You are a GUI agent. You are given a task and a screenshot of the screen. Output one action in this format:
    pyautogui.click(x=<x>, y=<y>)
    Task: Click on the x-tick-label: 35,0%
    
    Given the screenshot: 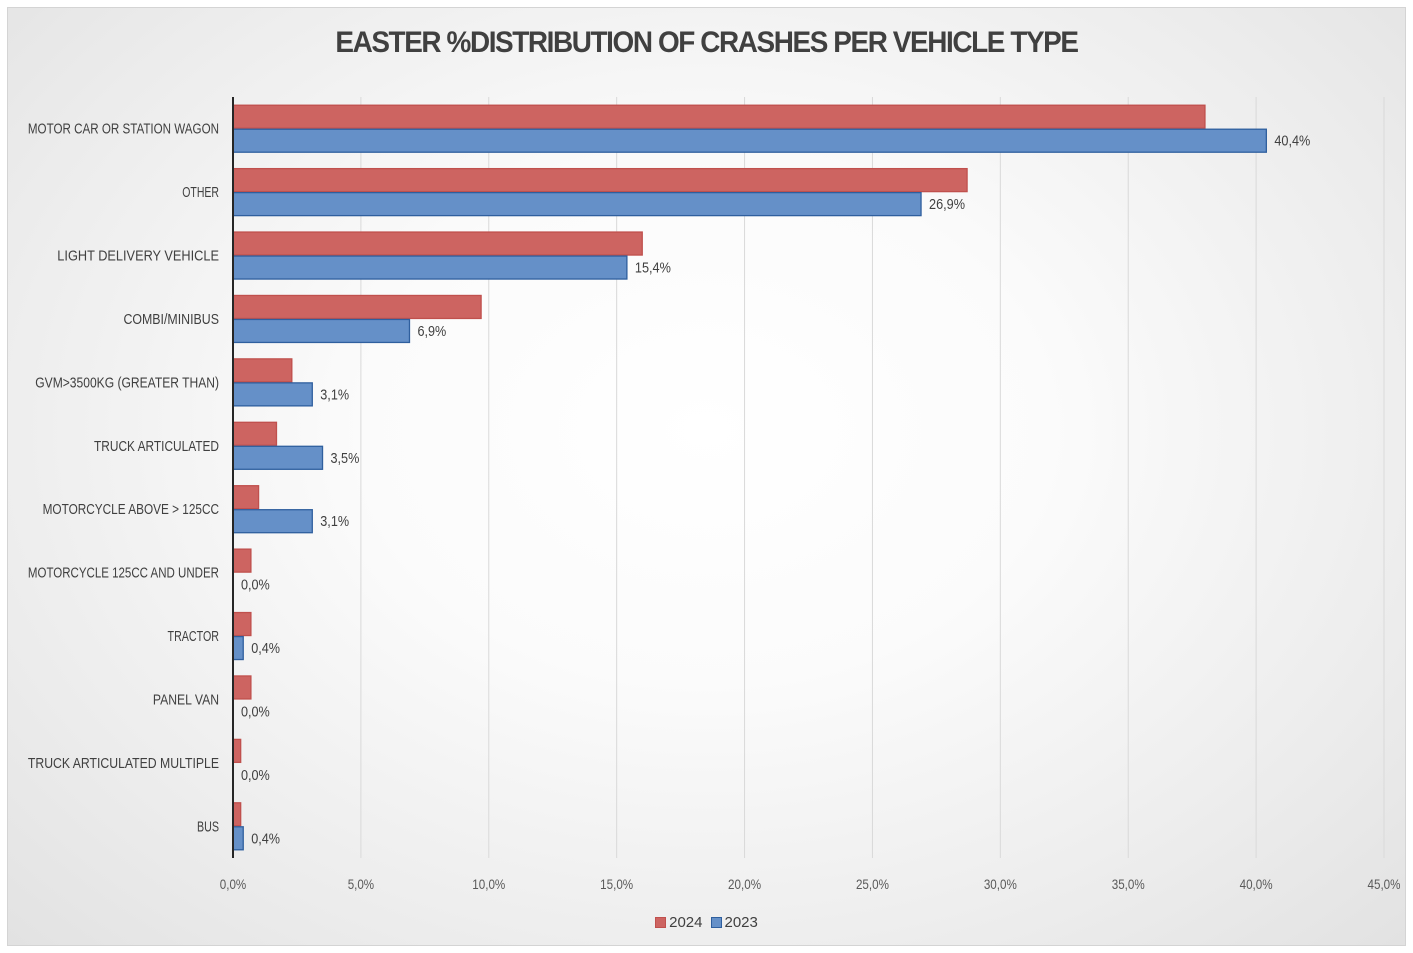 What is the action you would take?
    pyautogui.click(x=1128, y=884)
    